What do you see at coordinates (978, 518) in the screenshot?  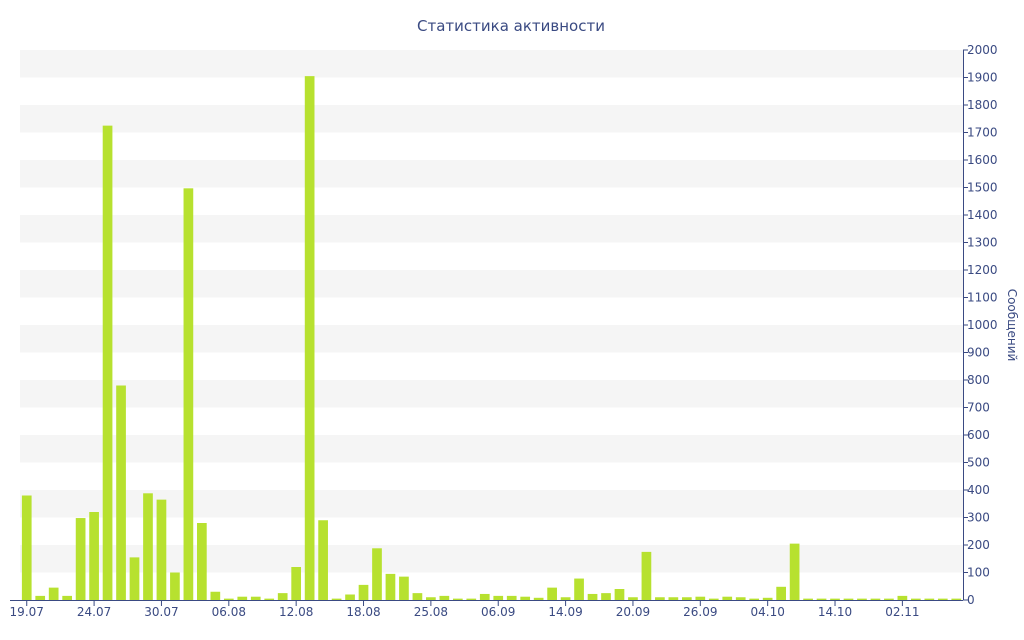 I see `y-tick-label: 300` at bounding box center [978, 518].